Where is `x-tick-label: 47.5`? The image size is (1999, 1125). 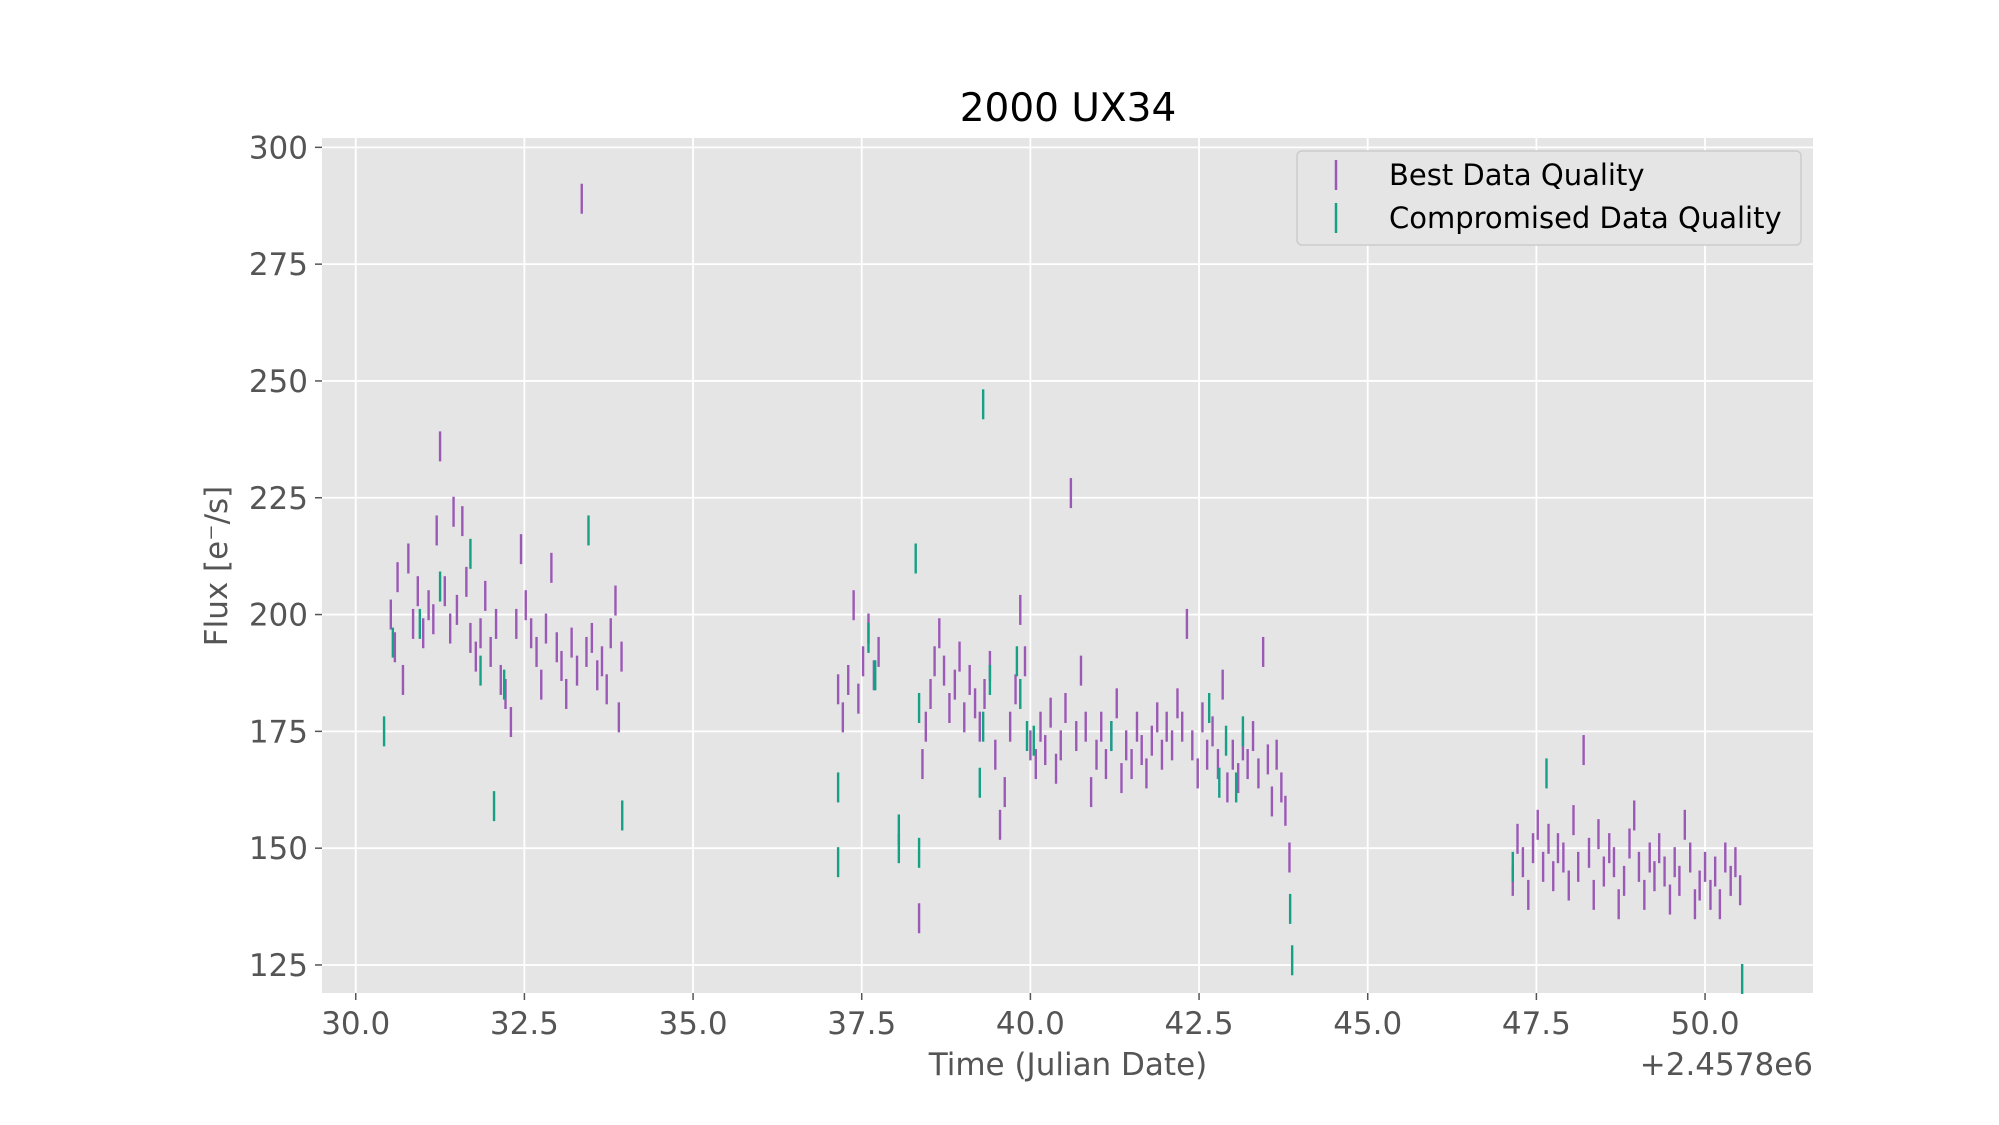
x-tick-label: 47.5 is located at coordinates (1536, 1024).